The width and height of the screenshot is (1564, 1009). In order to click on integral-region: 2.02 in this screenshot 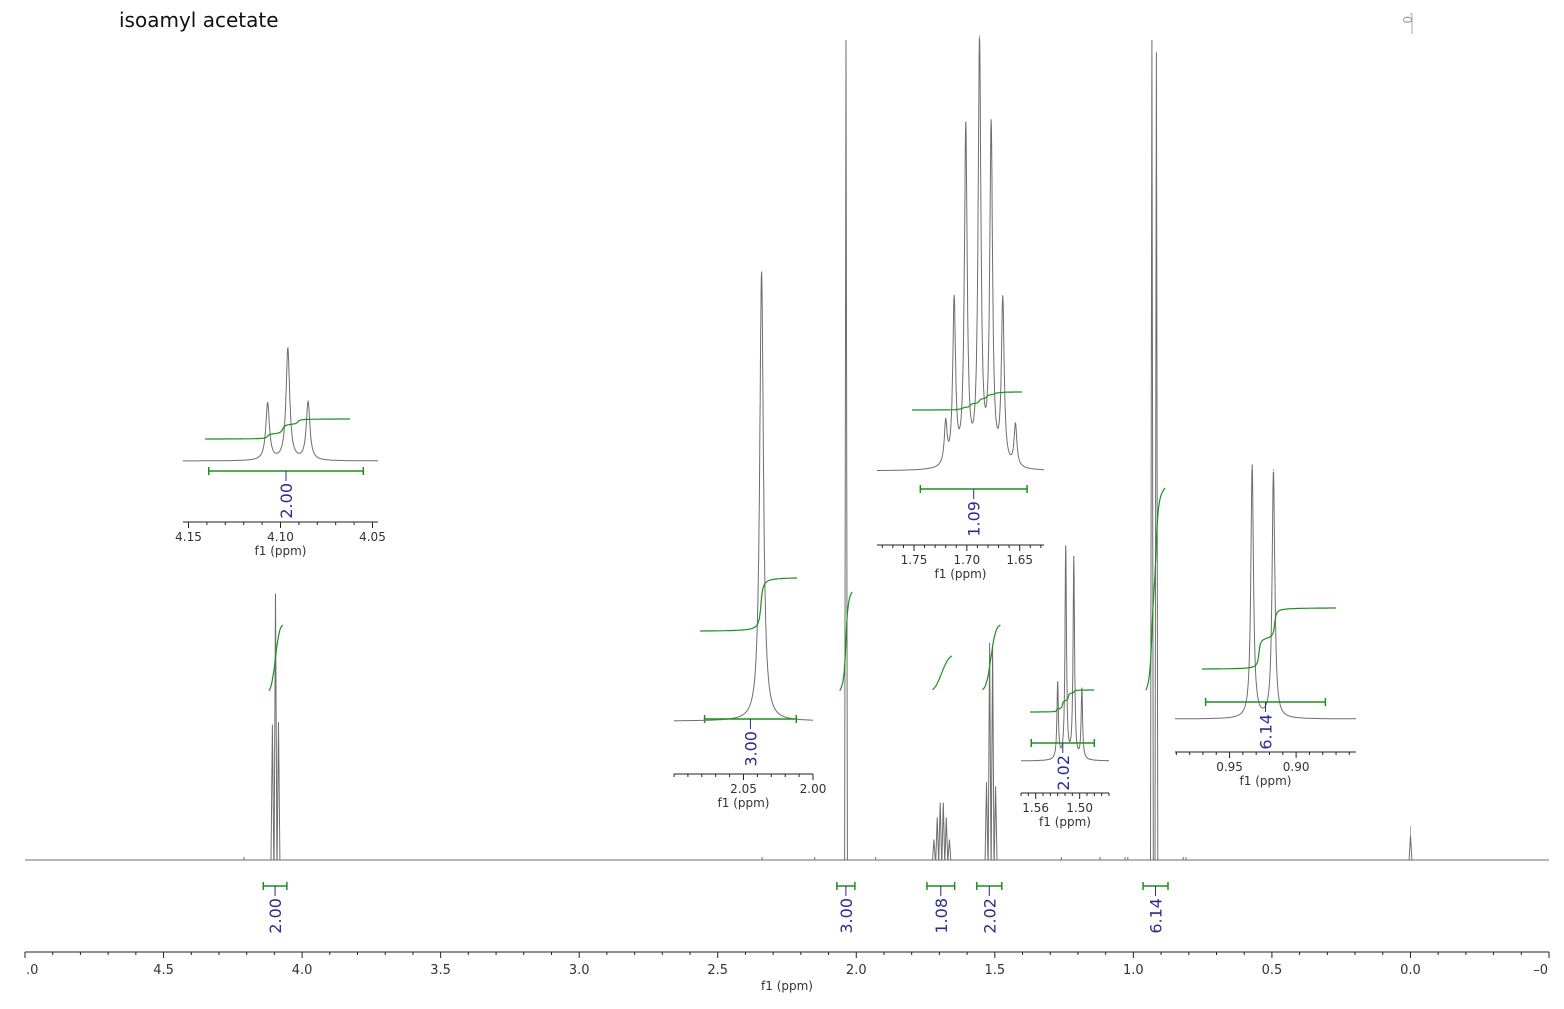, I will do `click(989, 908)`.